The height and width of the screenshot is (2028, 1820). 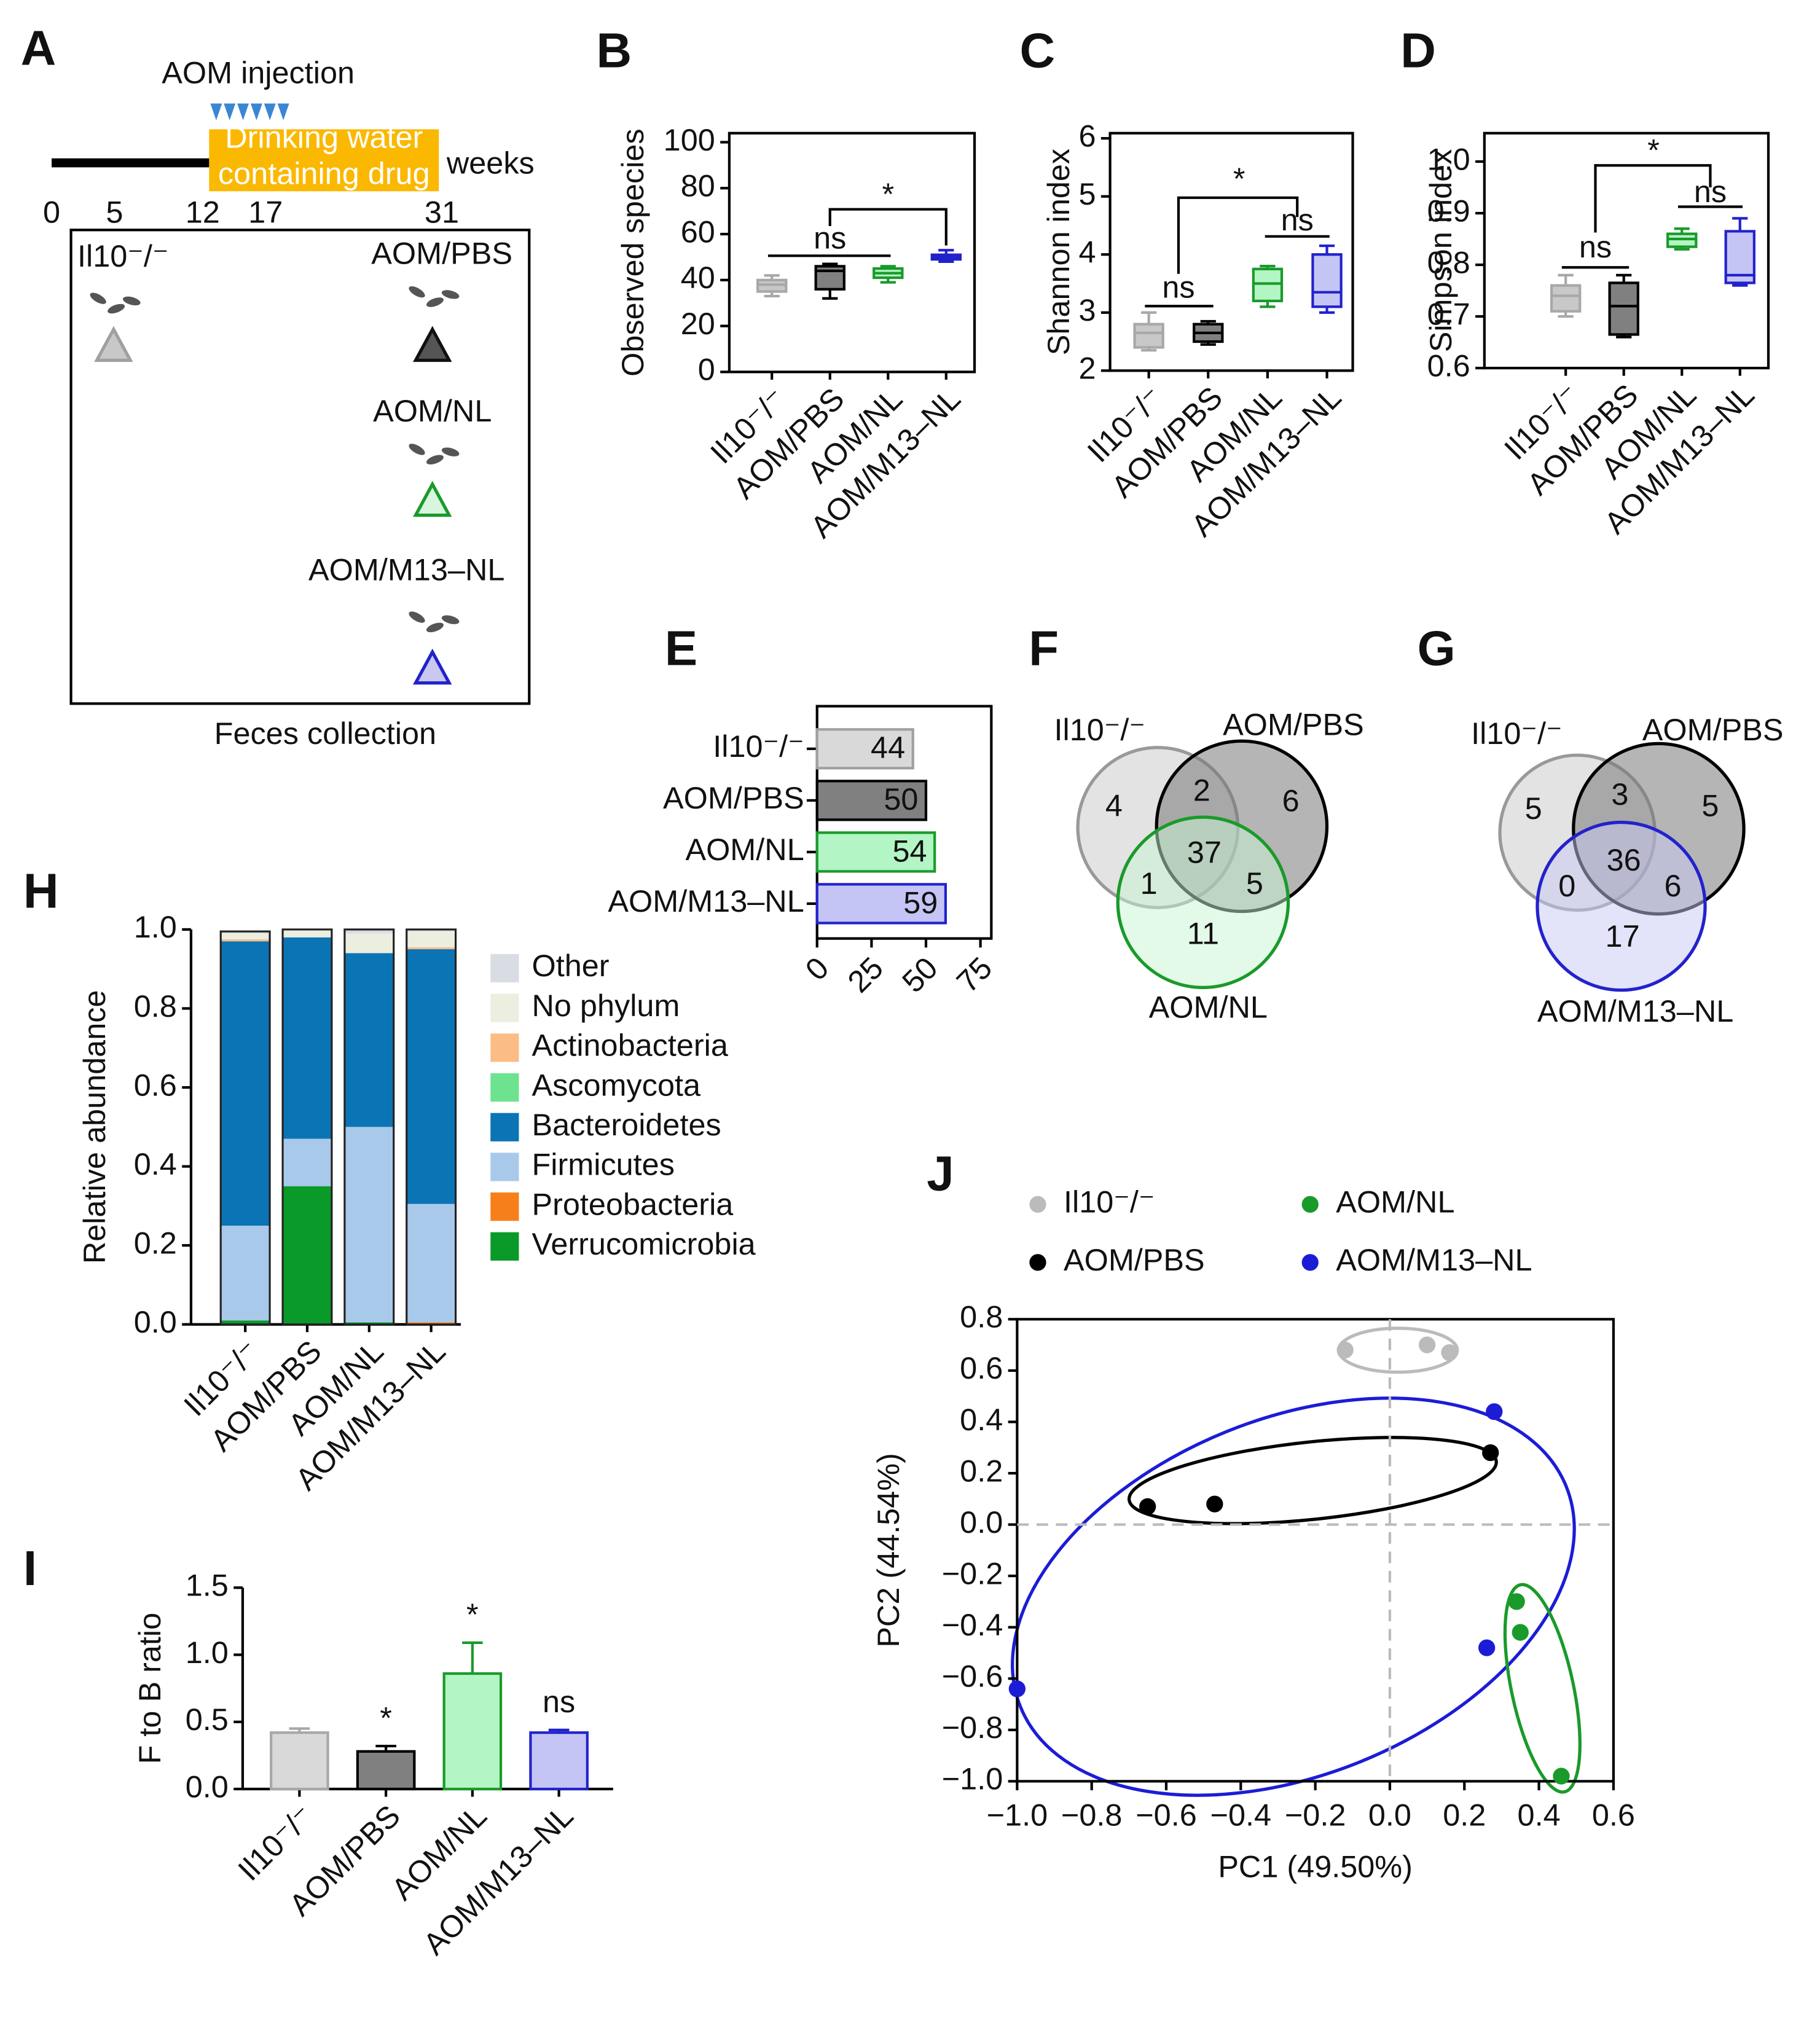 I want to click on x-tick-label: −0.8, so click(x=1092, y=1816).